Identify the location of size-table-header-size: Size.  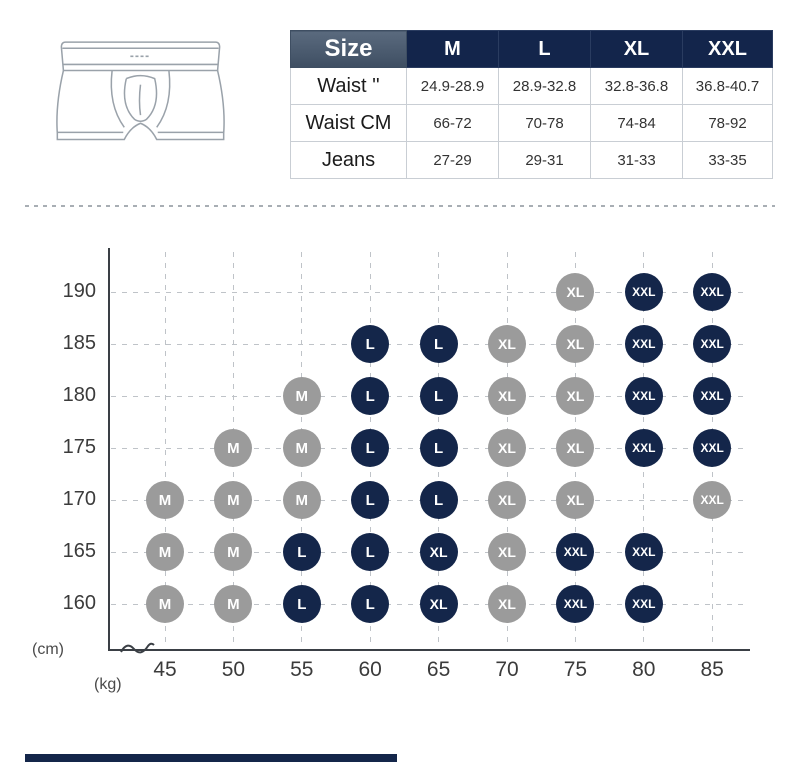
(348, 49).